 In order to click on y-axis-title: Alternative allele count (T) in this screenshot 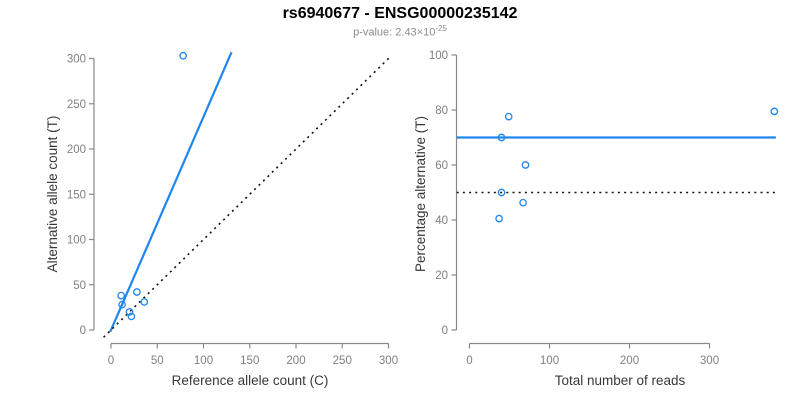, I will do `click(52, 194)`.